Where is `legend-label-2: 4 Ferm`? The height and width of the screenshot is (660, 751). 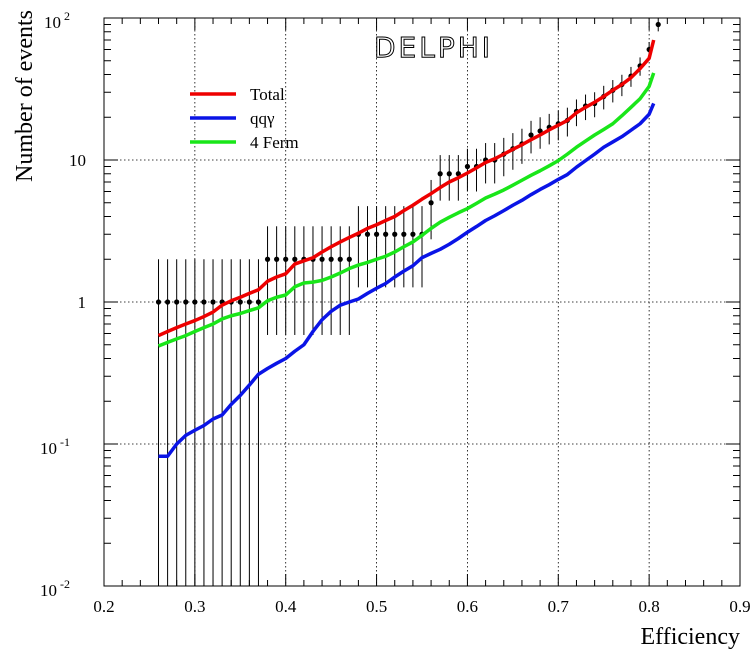
legend-label-2: 4 Ferm is located at coordinates (274, 142).